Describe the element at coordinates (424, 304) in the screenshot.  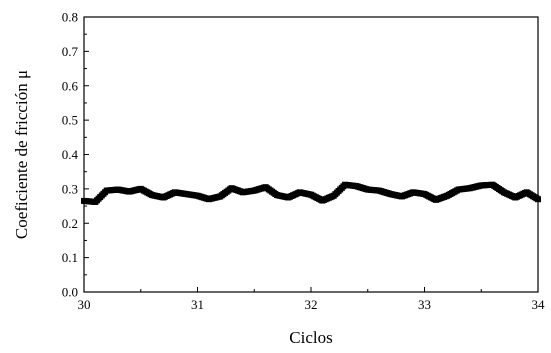
I see `x-tick-label: 33` at that location.